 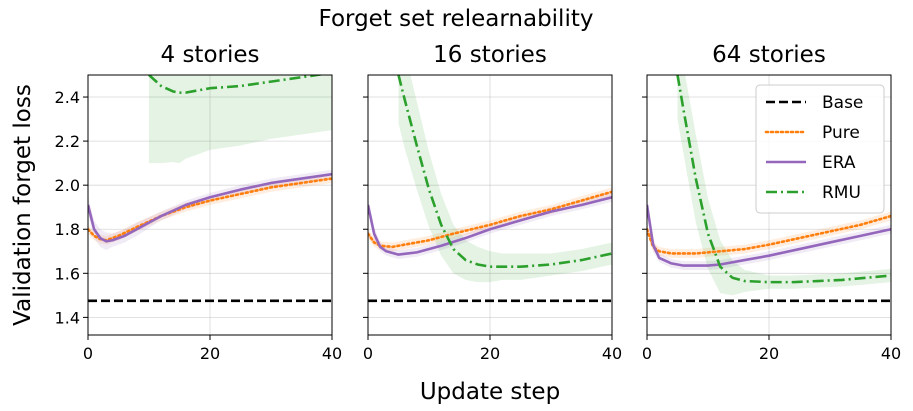 What do you see at coordinates (842, 103) in the screenshot?
I see `legend-label-base: Base` at bounding box center [842, 103].